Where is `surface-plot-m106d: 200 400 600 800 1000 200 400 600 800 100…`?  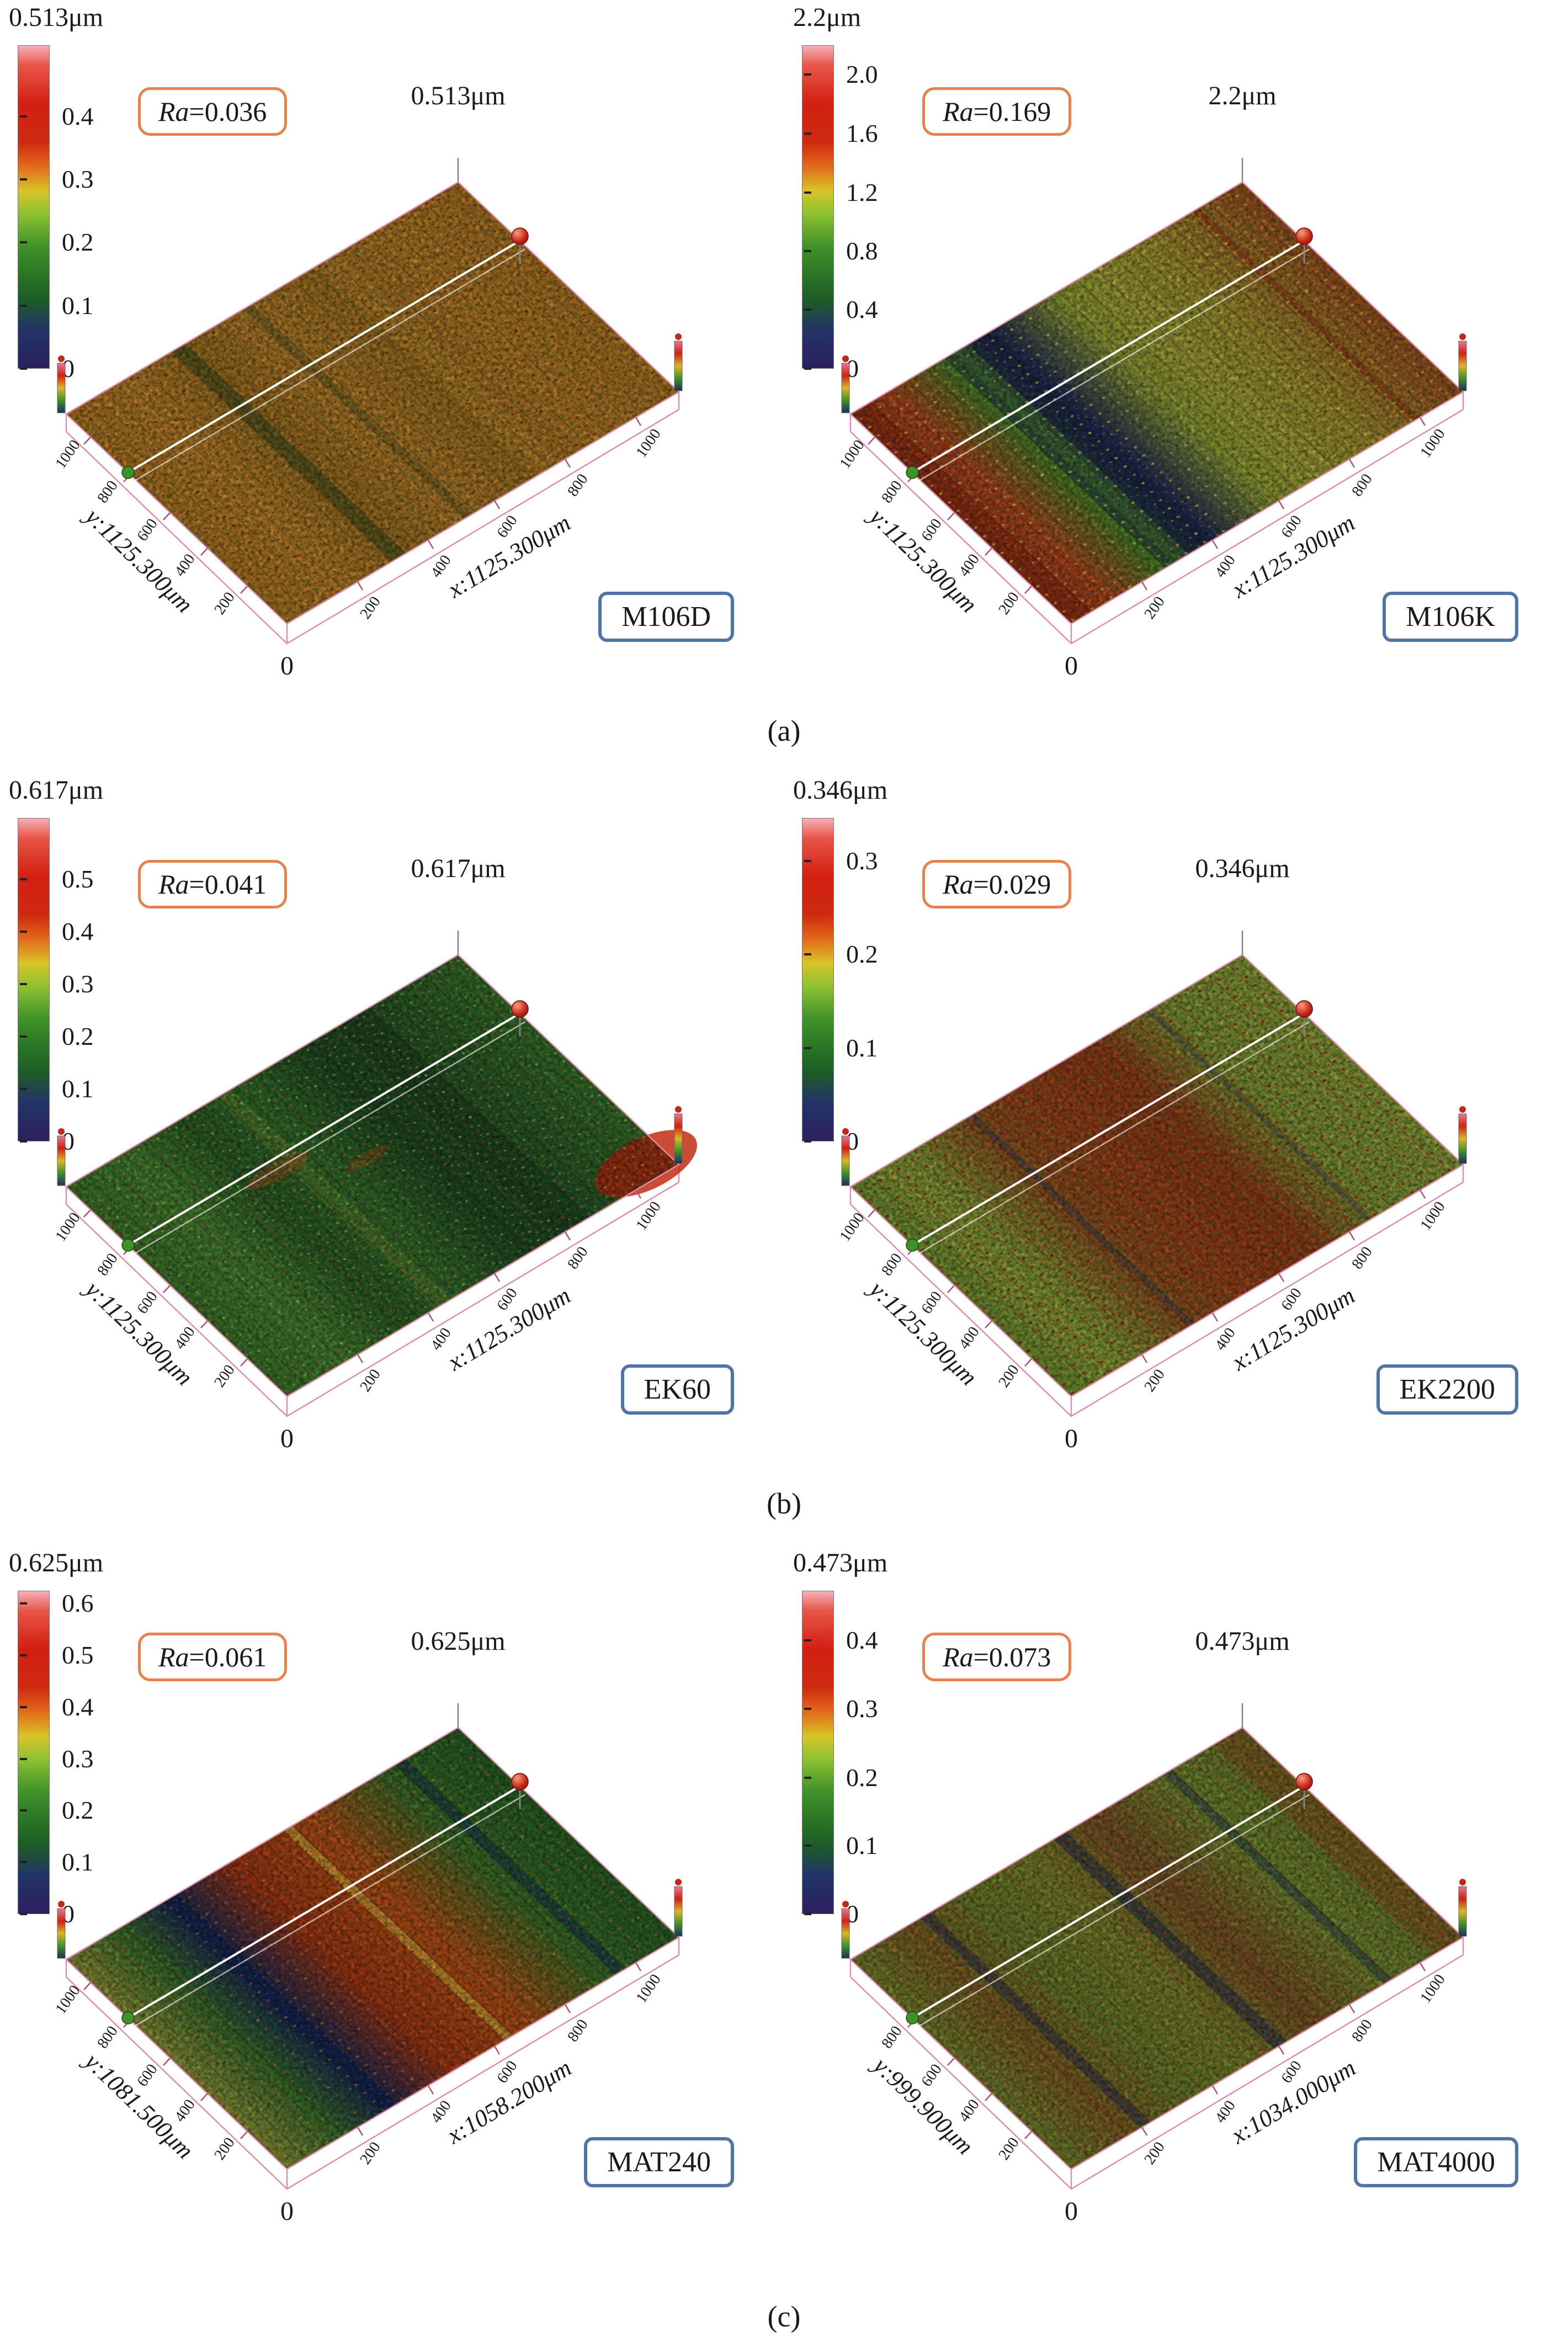
surface-plot-m106d: 200 400 600 800 1000 200 400 600 800 100… is located at coordinates (367, 419).